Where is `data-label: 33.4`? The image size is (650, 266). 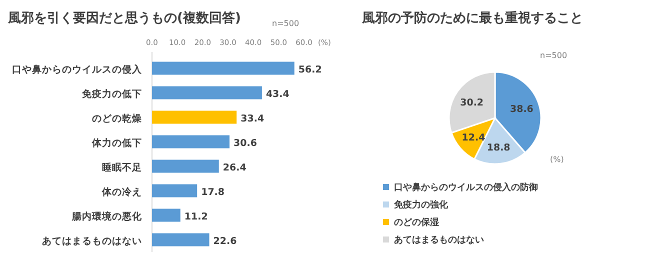
data-label: 33.4 is located at coordinates (252, 118).